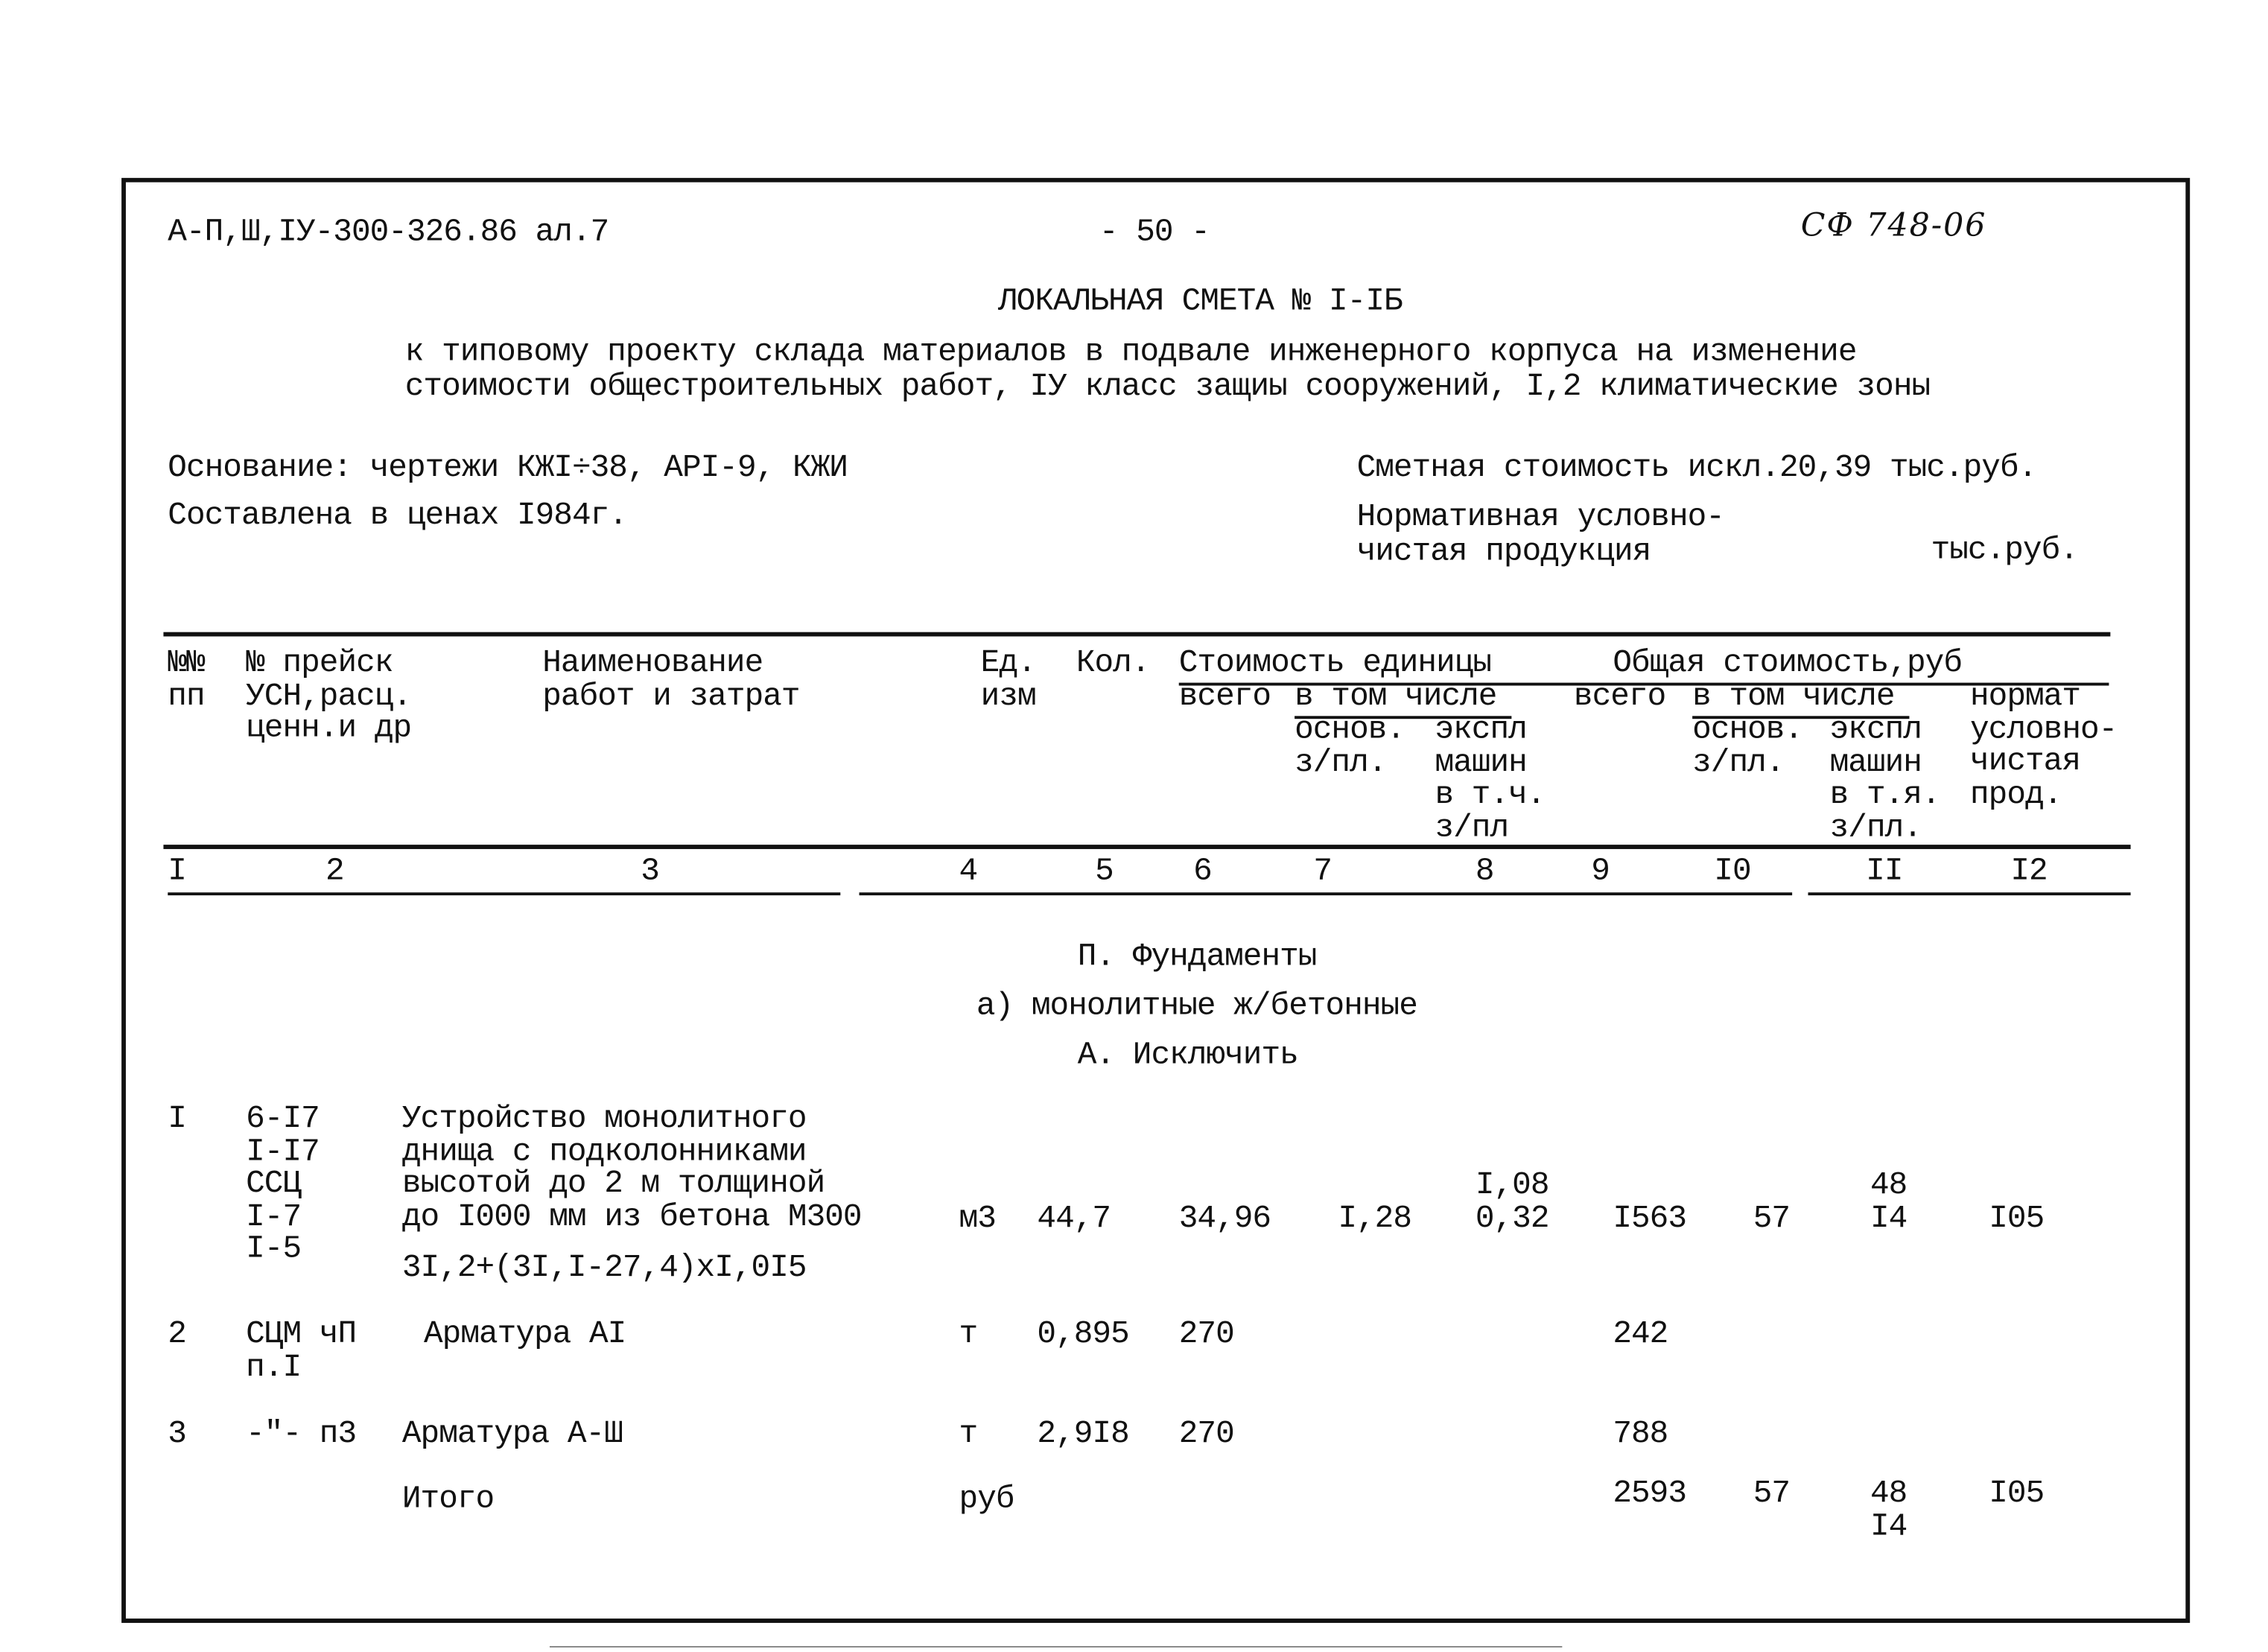 The image size is (2268, 1652). I want to click on row-total-wages: 57, so click(1772, 1218).